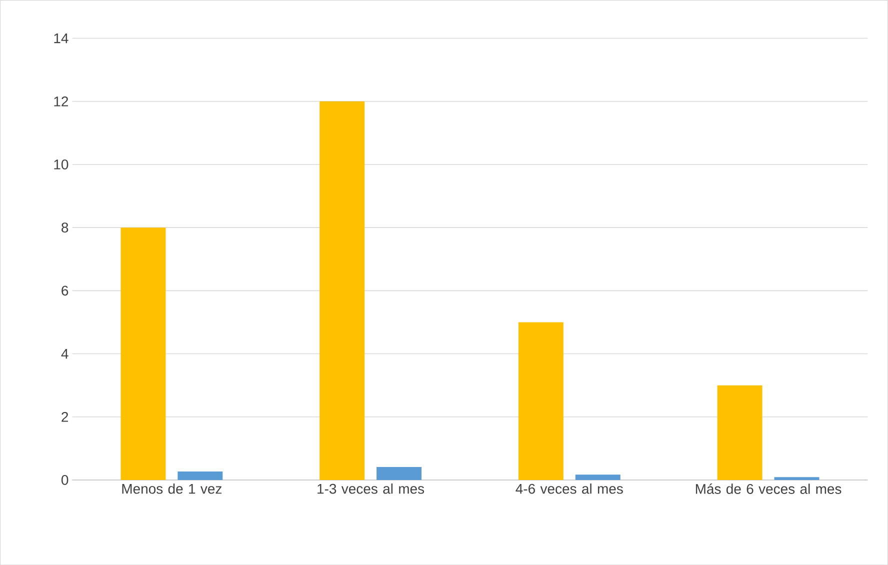  What do you see at coordinates (371, 488) in the screenshot?
I see `x-tick-label: 1-3 veces al mes` at bounding box center [371, 488].